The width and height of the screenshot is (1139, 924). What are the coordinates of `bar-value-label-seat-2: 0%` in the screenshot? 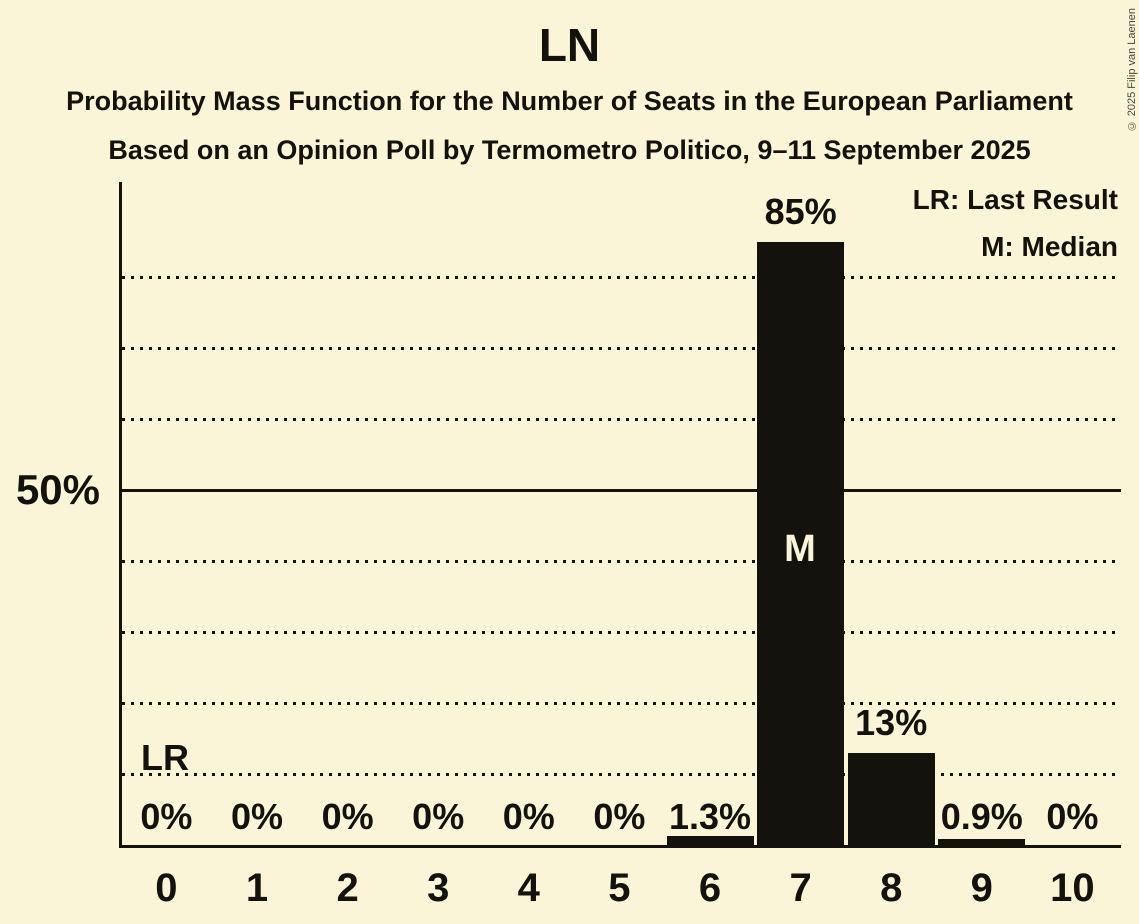 It's located at (347, 816).